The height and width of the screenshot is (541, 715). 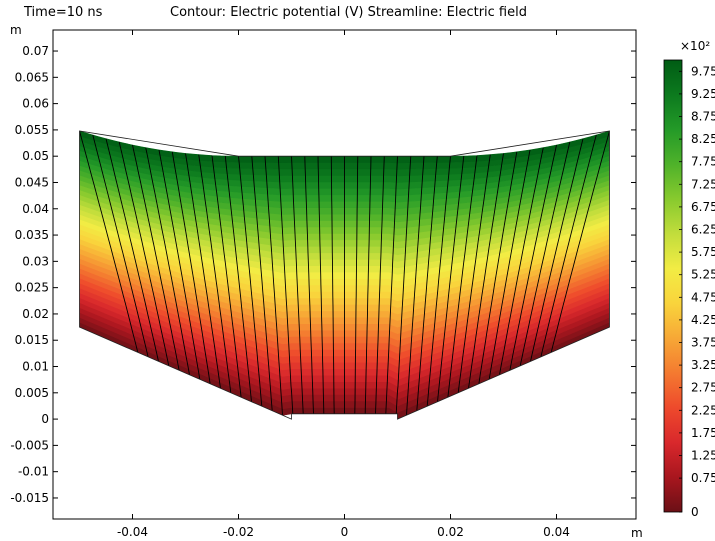 I want to click on colorbar-multiplier: ×10², so click(x=695, y=46).